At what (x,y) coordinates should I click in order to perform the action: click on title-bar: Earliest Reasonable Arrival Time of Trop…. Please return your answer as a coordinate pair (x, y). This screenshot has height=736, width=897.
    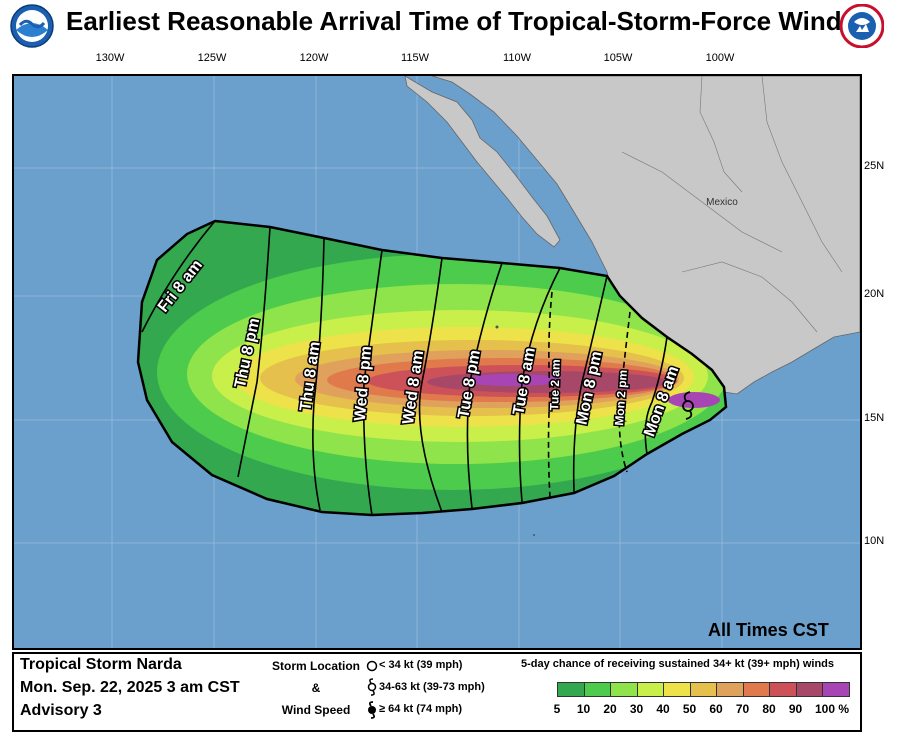
    Looking at the image, I should click on (448, 24).